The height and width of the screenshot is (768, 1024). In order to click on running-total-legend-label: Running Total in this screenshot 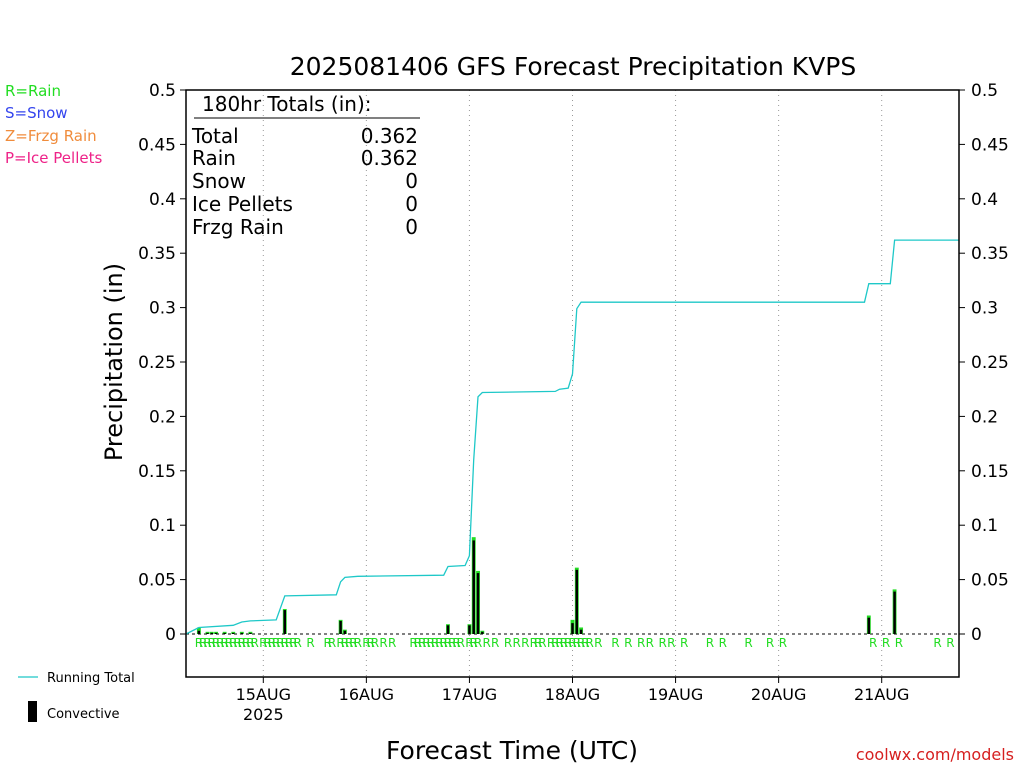, I will do `click(91, 678)`.